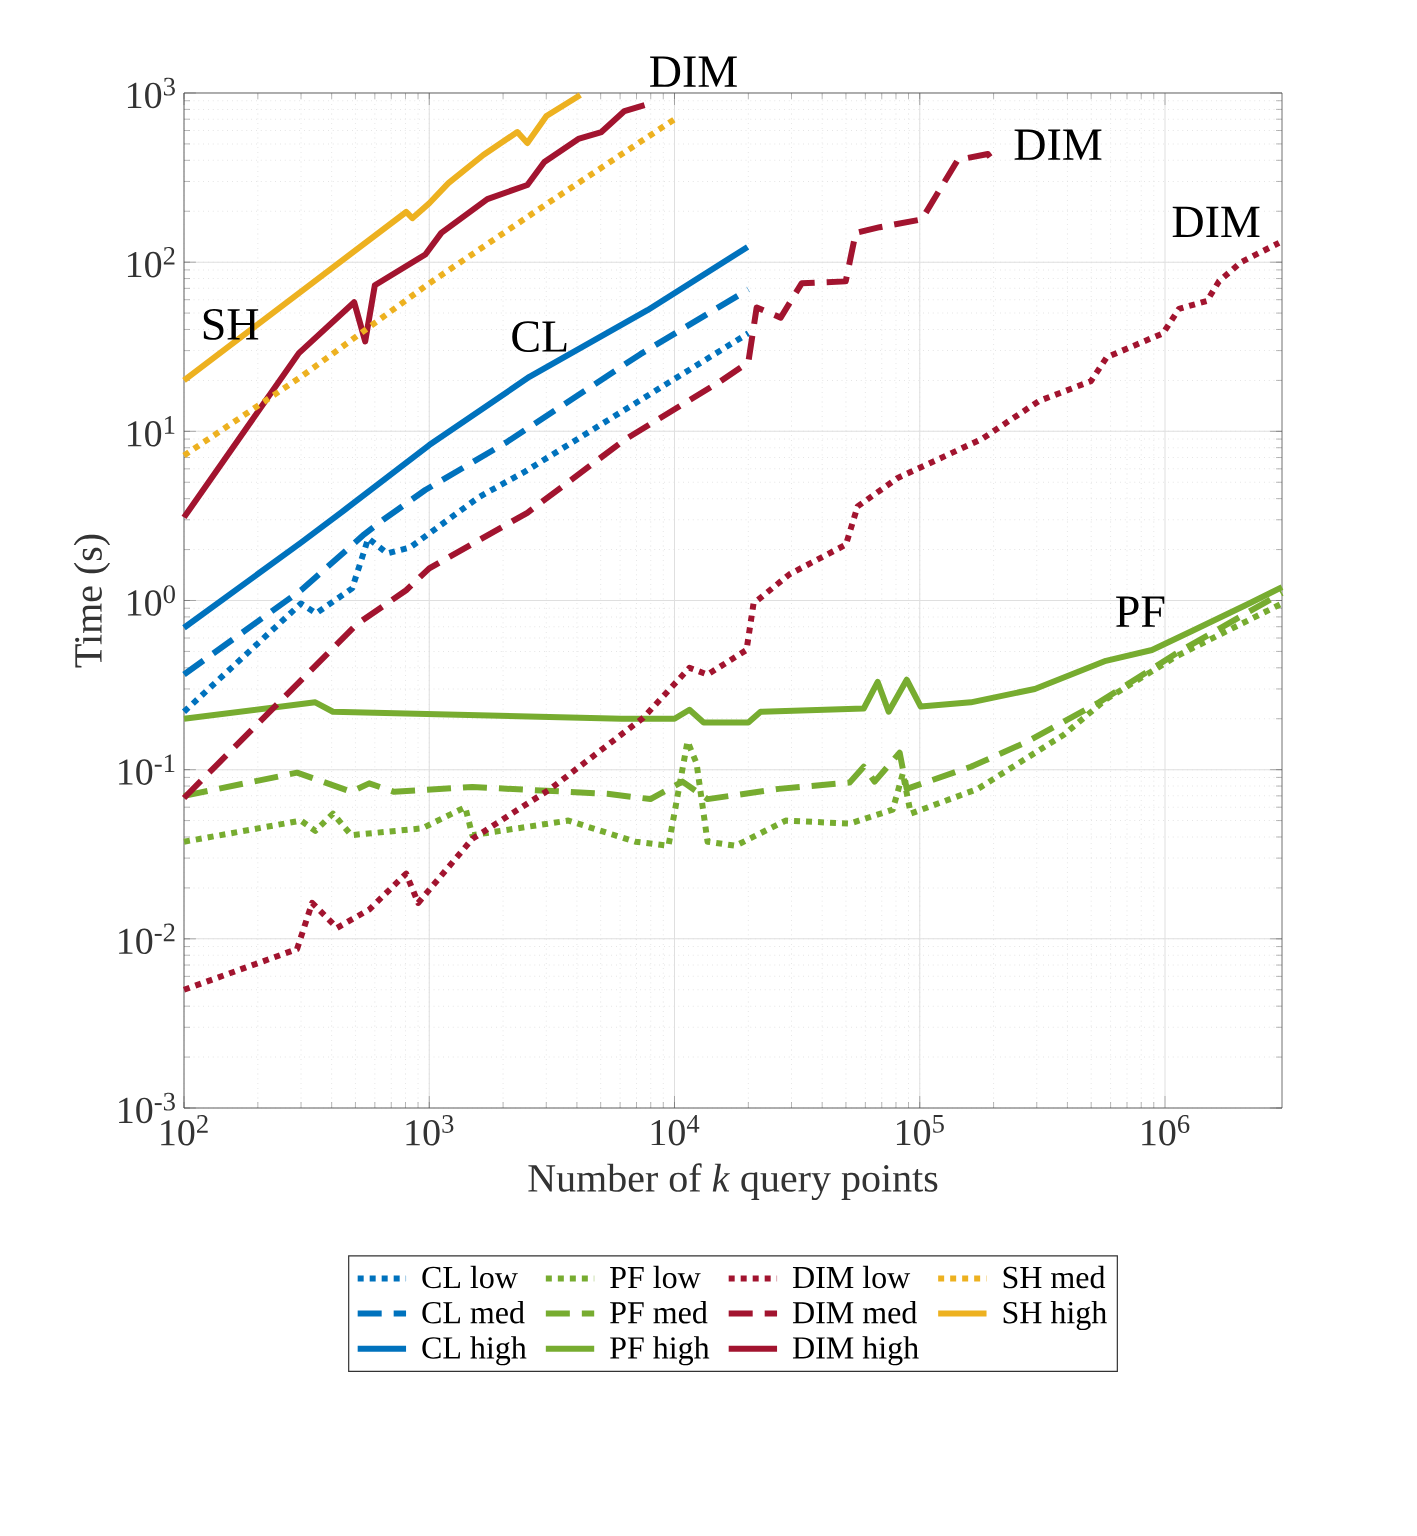 The width and height of the screenshot is (1417, 1536). I want to click on legend-label: PF high, so click(660, 1351).